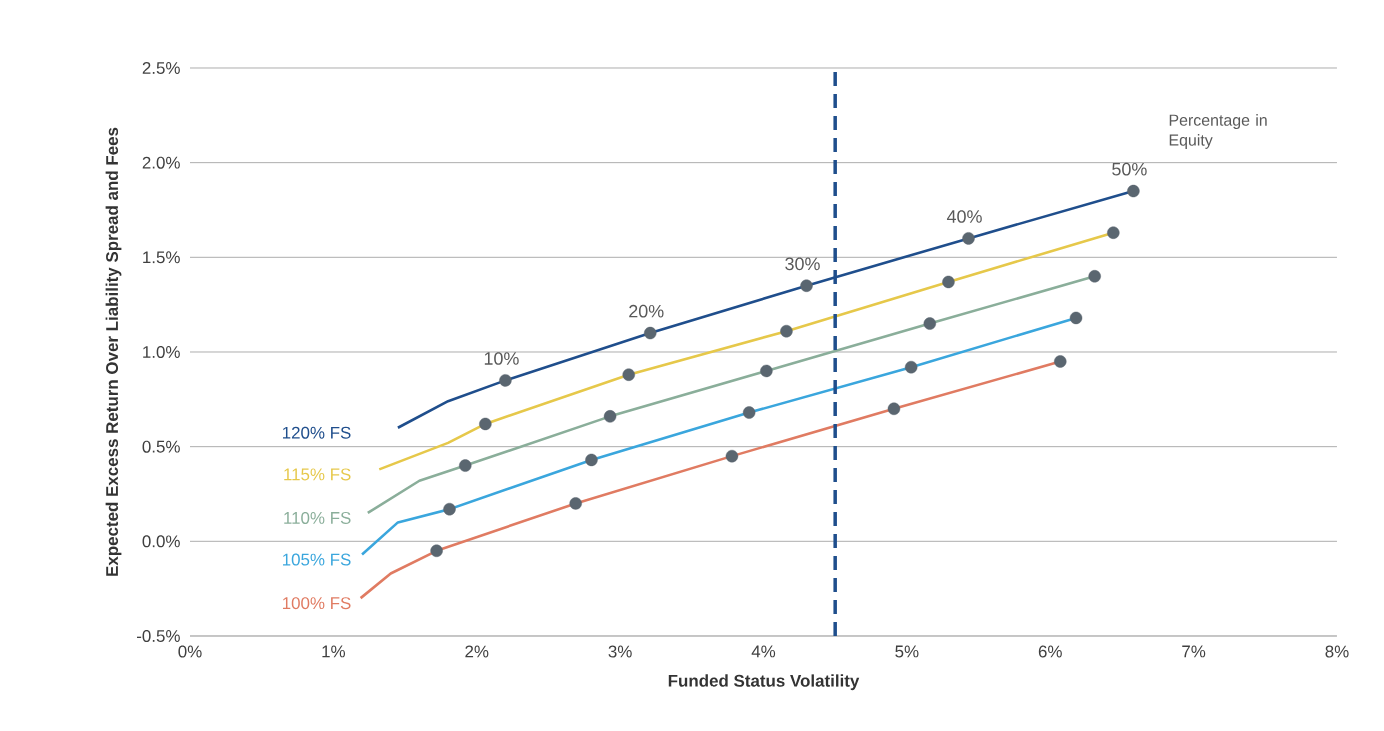 This screenshot has width=1384, height=731. I want to click on y-tick-label: -0.5%, so click(158, 636).